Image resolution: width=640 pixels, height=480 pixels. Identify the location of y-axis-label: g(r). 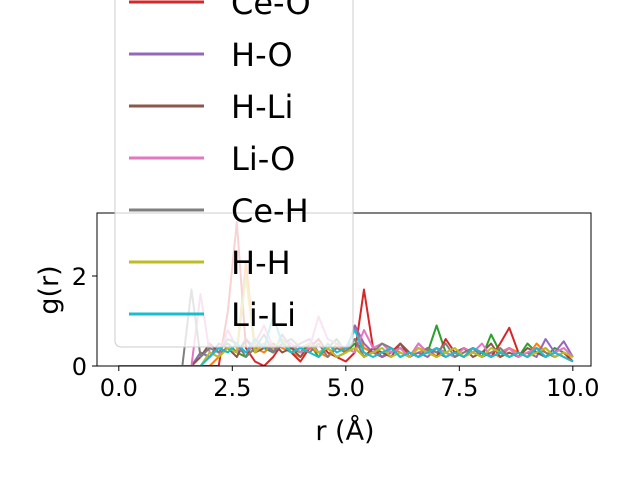
(49, 289).